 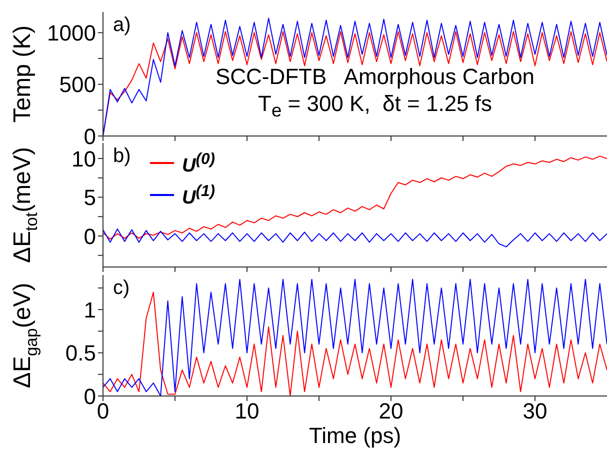 I want to click on legend-label: U$^{(1)}$, so click(x=199, y=196).